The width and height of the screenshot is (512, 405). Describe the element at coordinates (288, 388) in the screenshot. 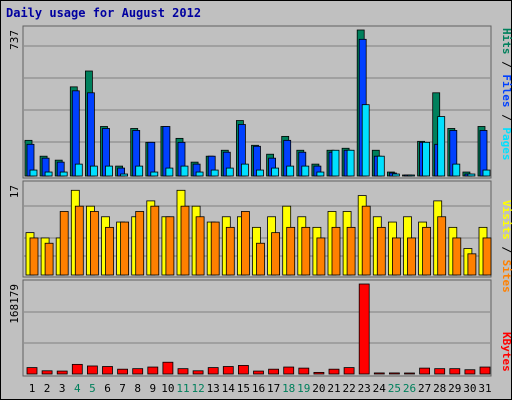

I see `x-label-day-18: 18` at that location.